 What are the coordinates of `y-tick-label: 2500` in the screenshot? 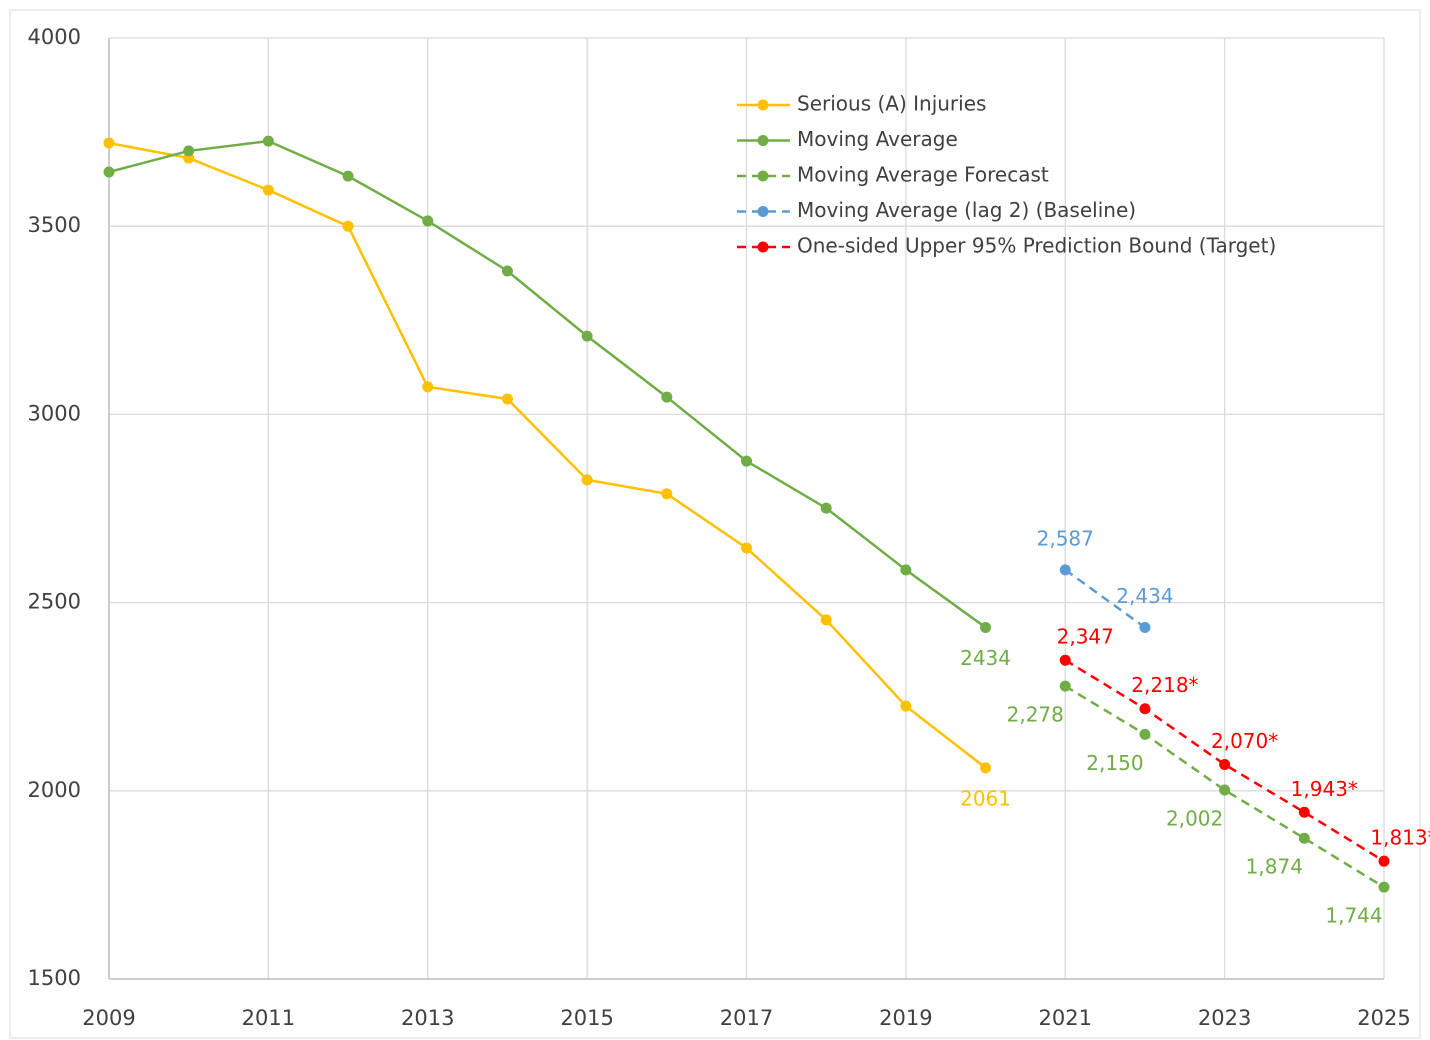 It's located at (54, 602).